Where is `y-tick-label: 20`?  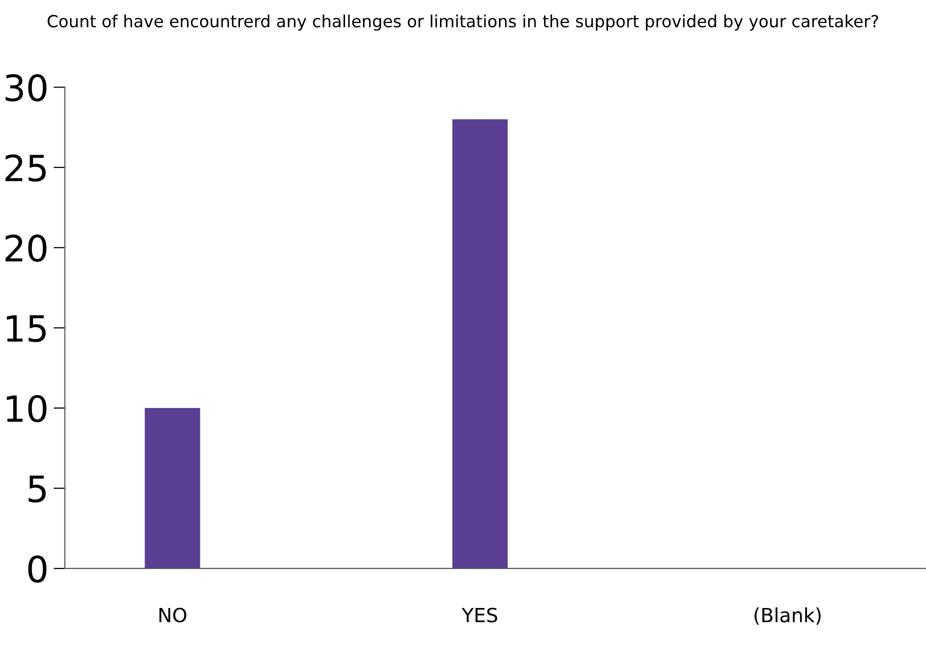
y-tick-label: 20 is located at coordinates (26, 248).